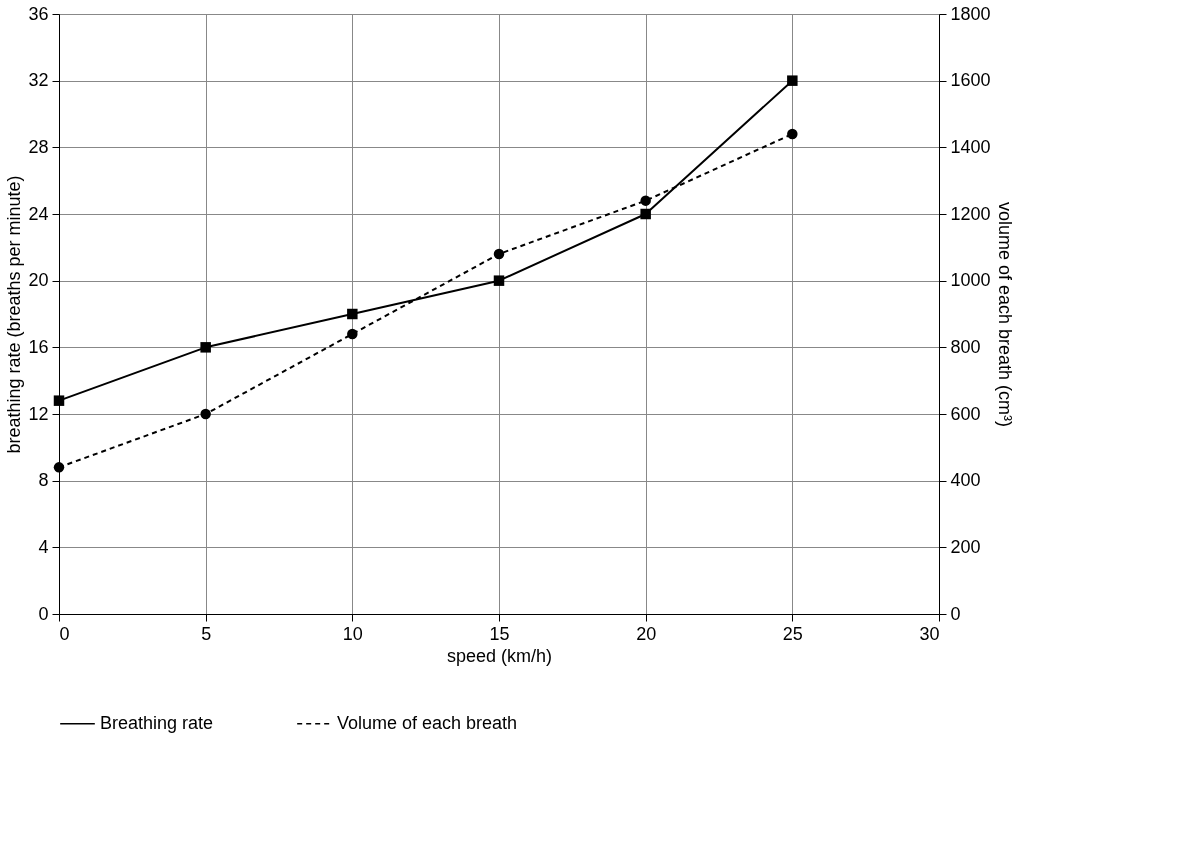 The image size is (1186, 847). What do you see at coordinates (38, 346) in the screenshot?
I see `y-tick-label: 16` at bounding box center [38, 346].